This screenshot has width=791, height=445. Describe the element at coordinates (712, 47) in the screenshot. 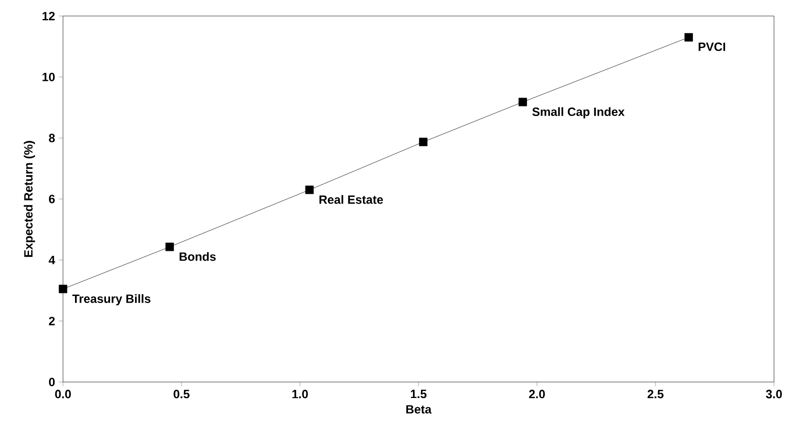

I see `annotation: PVCI` at that location.